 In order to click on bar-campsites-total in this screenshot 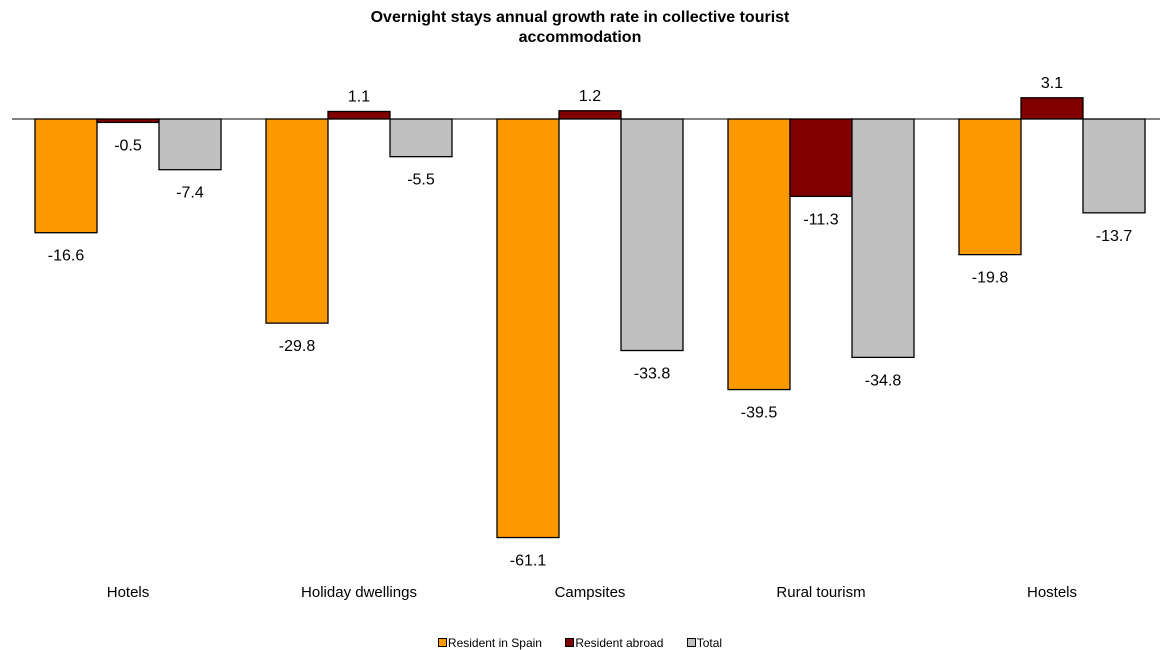, I will do `click(652, 235)`.